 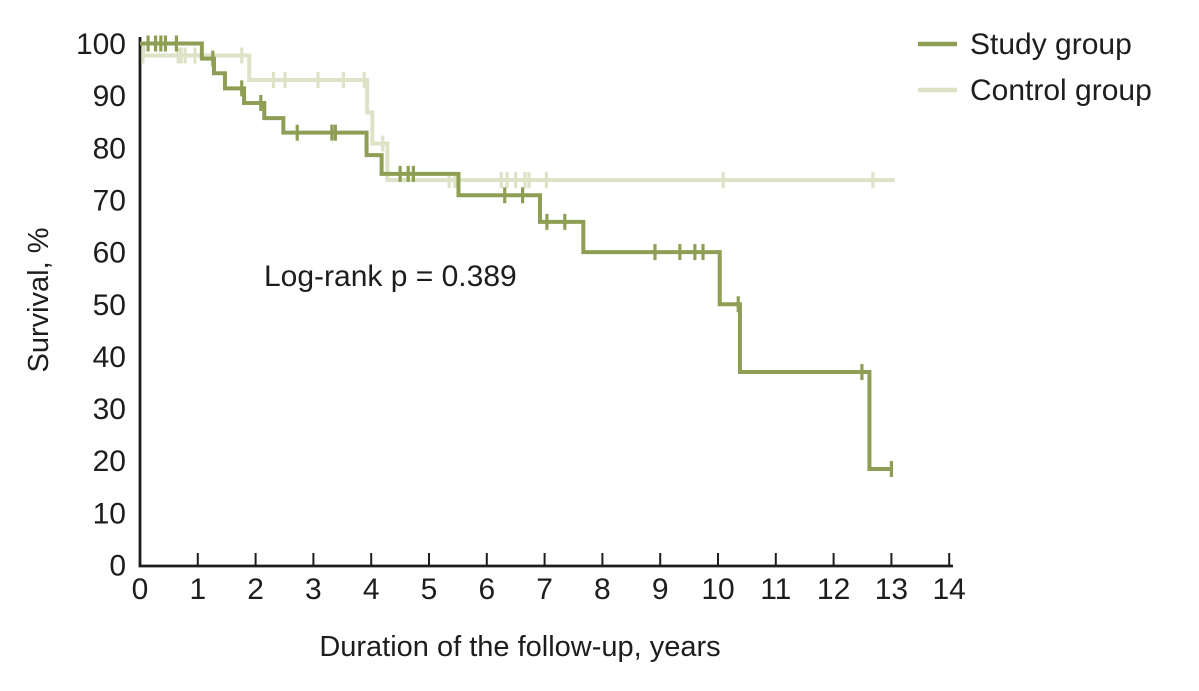 What do you see at coordinates (429, 589) in the screenshot?
I see `x-tick-label: 5` at bounding box center [429, 589].